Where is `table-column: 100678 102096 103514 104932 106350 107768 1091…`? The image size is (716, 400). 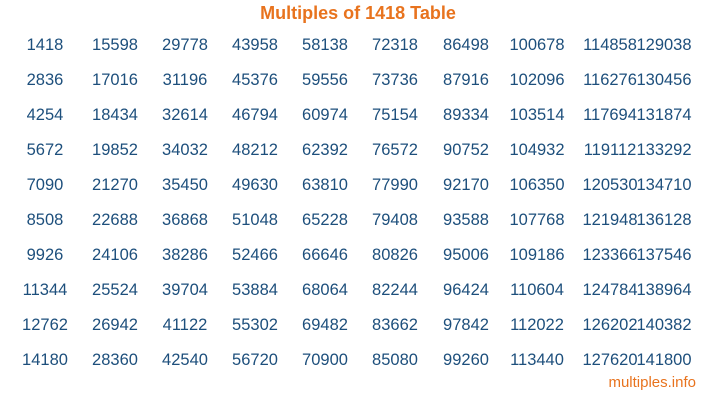
table-column: 100678 102096 103514 104932 106350 107768 1091… is located at coordinates (536, 208).